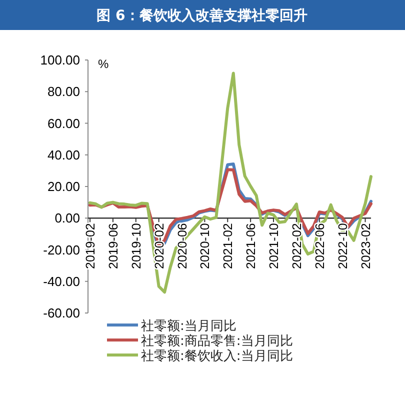 Image resolution: width=405 pixels, height=410 pixels. I want to click on x-tick-label: 2023-02, so click(365, 246).